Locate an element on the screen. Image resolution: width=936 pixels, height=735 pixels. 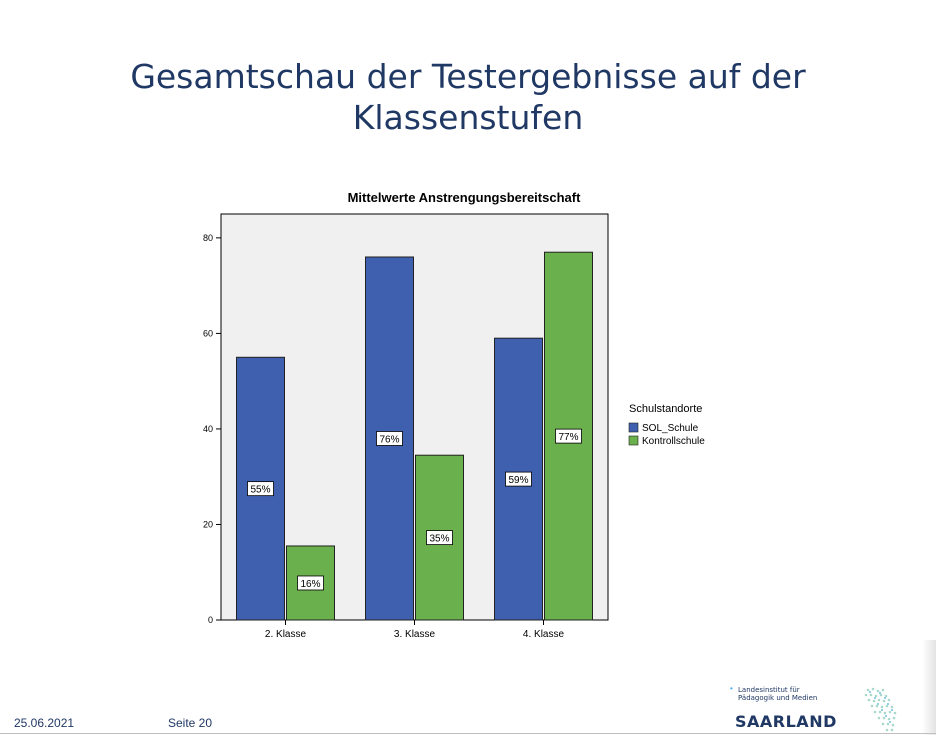
logo-state-name: SAARLAND is located at coordinates (786, 721).